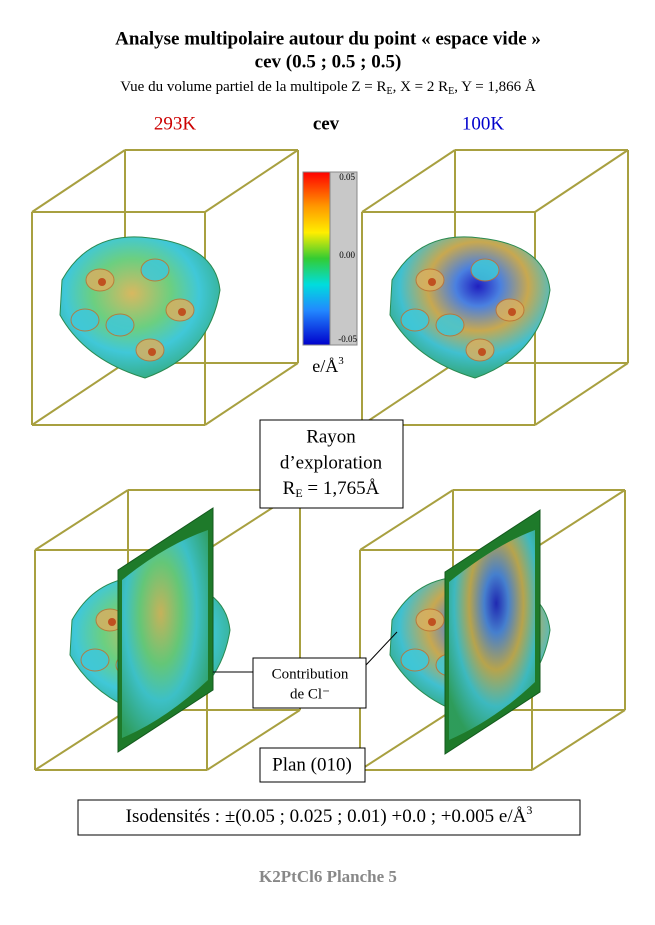 The image size is (655, 925). I want to click on colorbar-tick: -0.05, so click(347, 339).